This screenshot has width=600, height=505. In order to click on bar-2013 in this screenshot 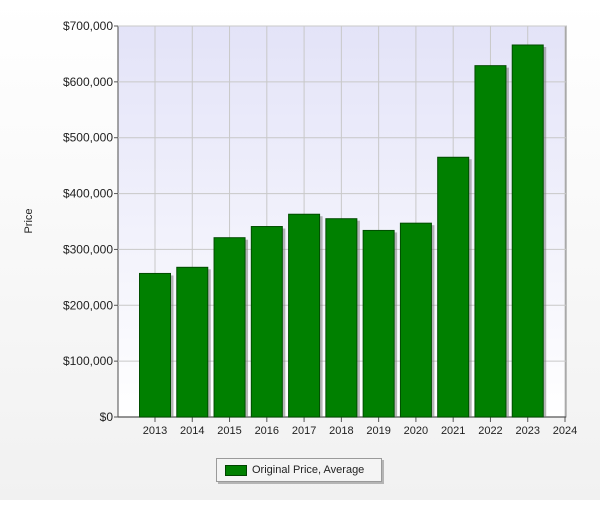, I will do `click(155, 345)`.